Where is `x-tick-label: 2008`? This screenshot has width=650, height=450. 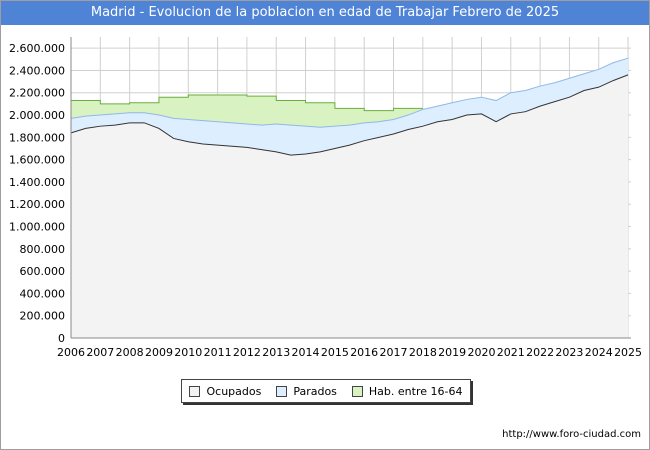
x-tick-label: 2008 is located at coordinates (130, 352).